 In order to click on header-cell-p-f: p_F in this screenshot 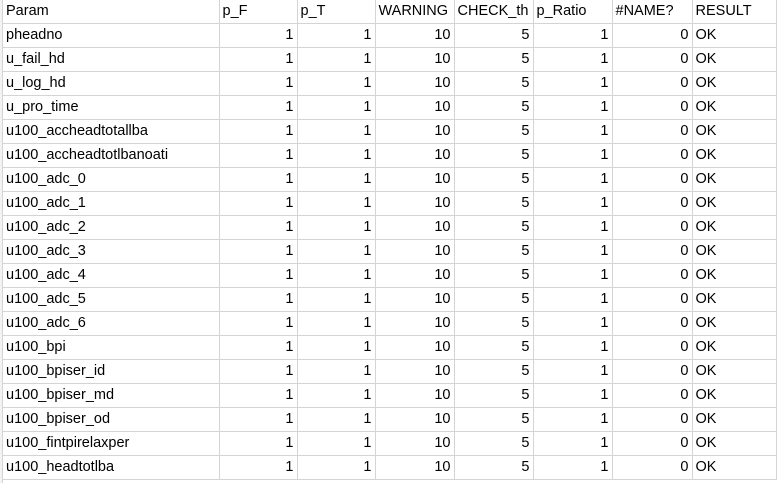, I will do `click(258, 12)`.